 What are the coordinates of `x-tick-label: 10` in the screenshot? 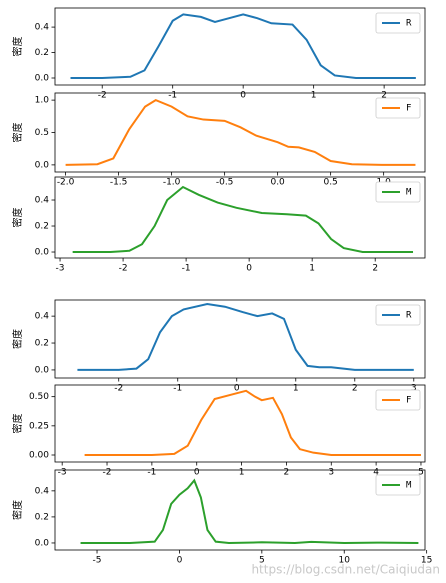 It's located at (345, 561).